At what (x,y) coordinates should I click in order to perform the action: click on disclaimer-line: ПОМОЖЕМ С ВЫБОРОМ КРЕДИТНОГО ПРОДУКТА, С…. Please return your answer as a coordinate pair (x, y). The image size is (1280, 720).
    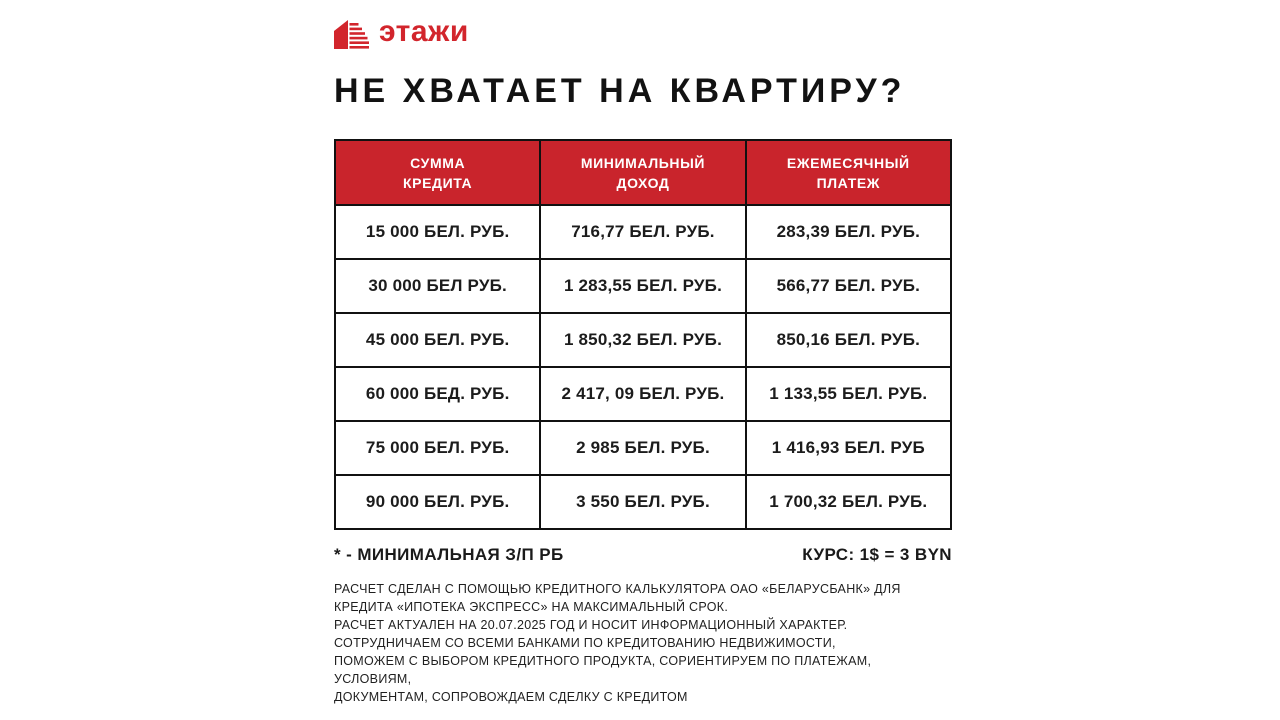
    Looking at the image, I should click on (603, 661).